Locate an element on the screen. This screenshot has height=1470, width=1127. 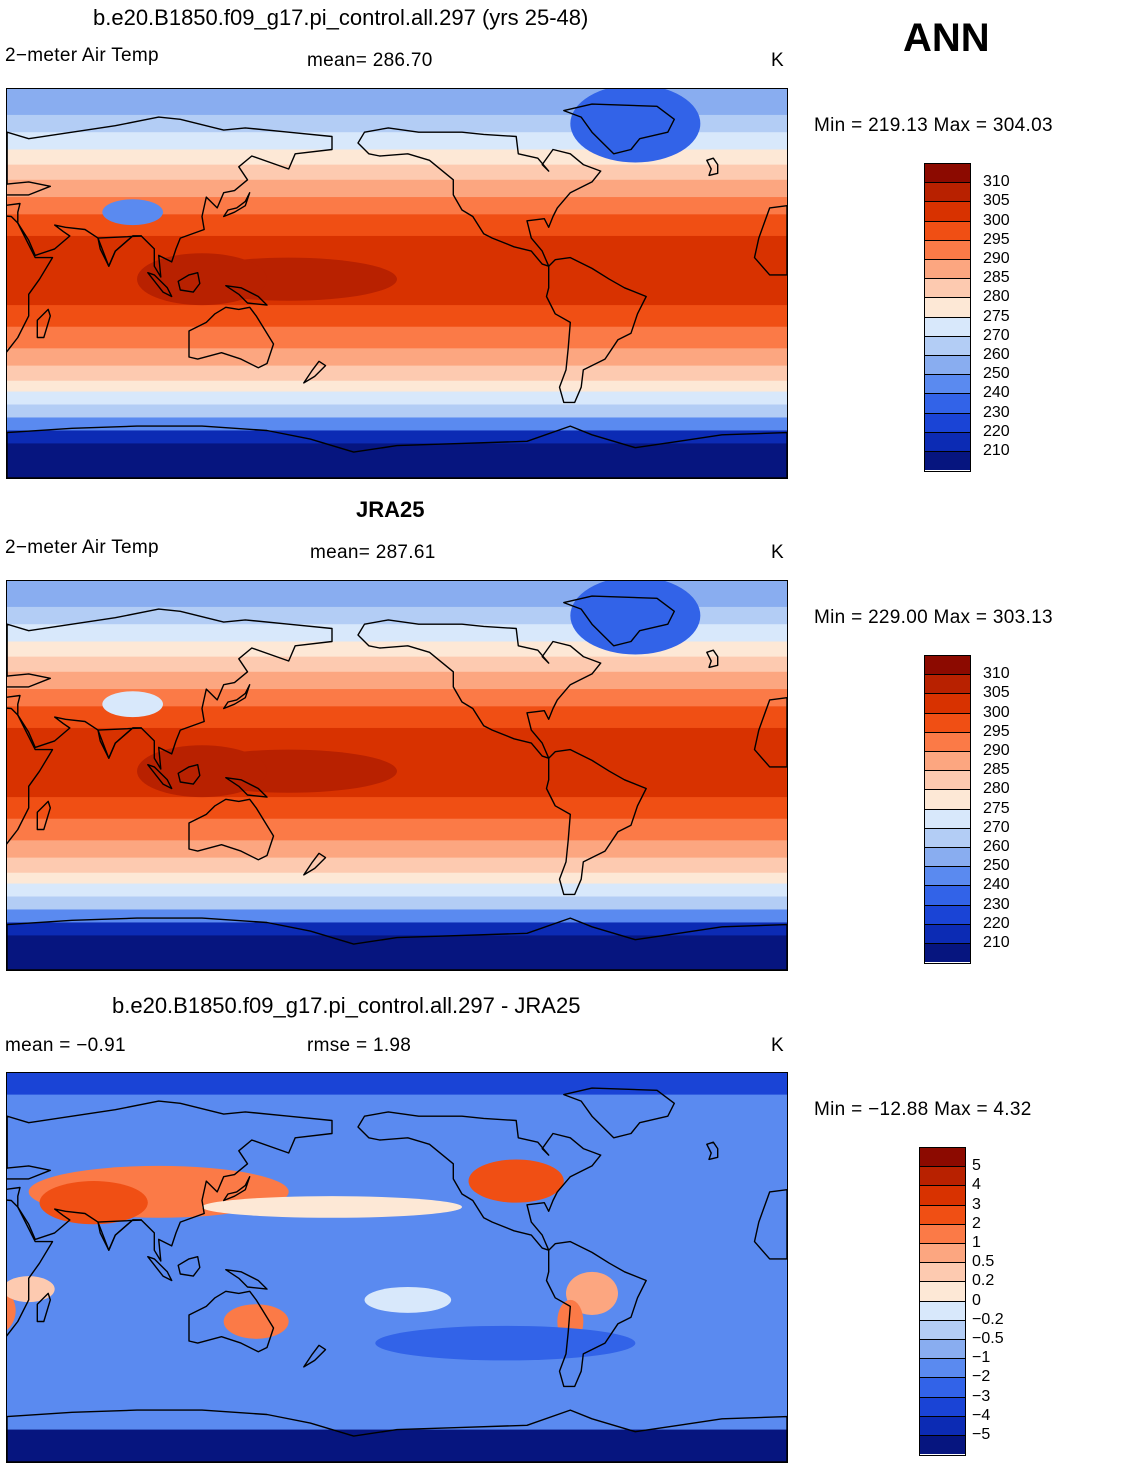
coastline-borneo is located at coordinates (189, 774).